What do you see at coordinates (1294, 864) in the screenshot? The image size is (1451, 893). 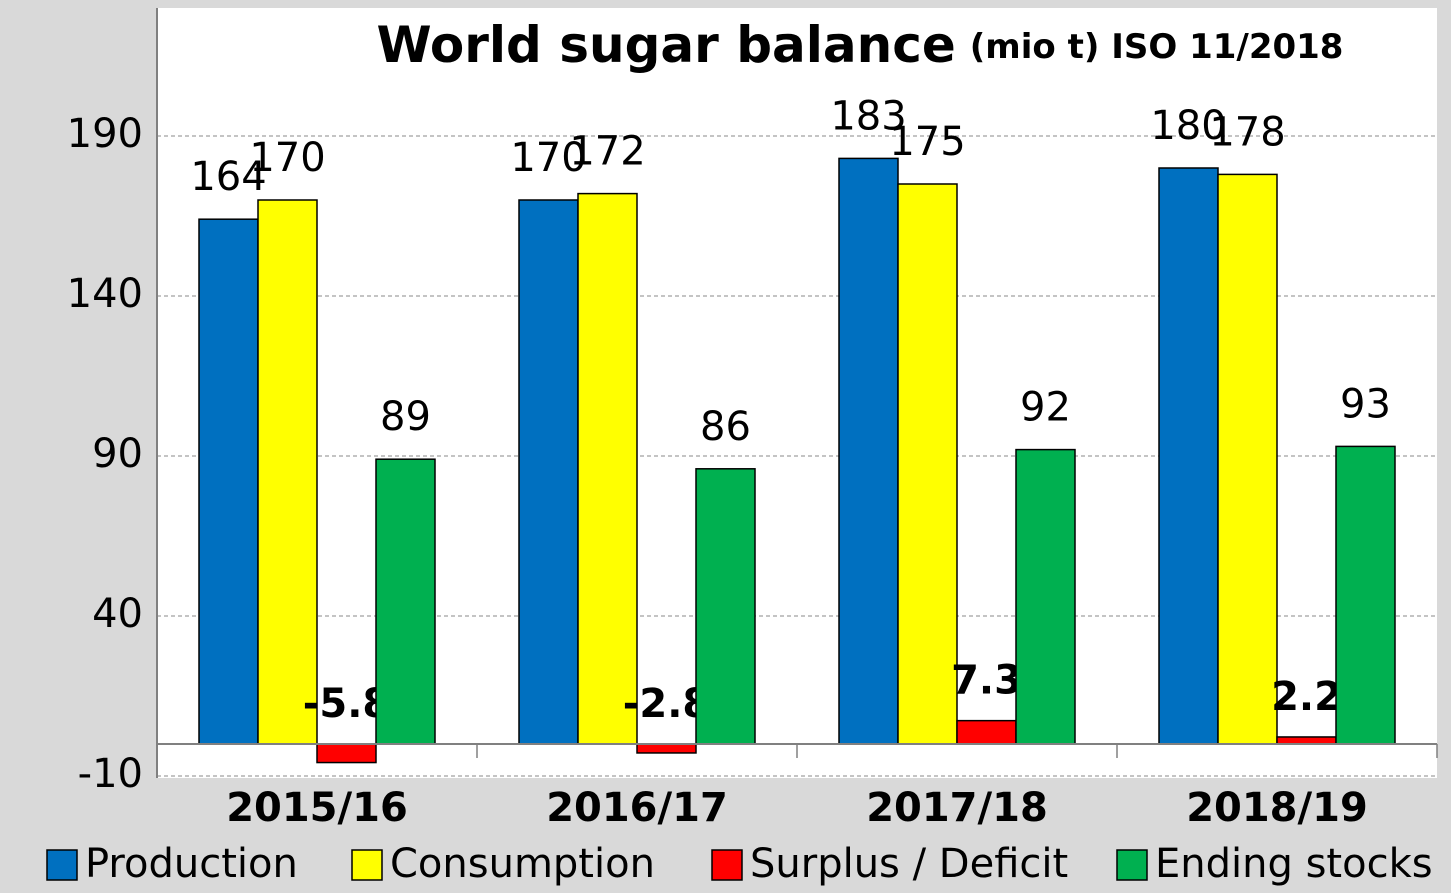 I see `legend-label: Ending stocks` at bounding box center [1294, 864].